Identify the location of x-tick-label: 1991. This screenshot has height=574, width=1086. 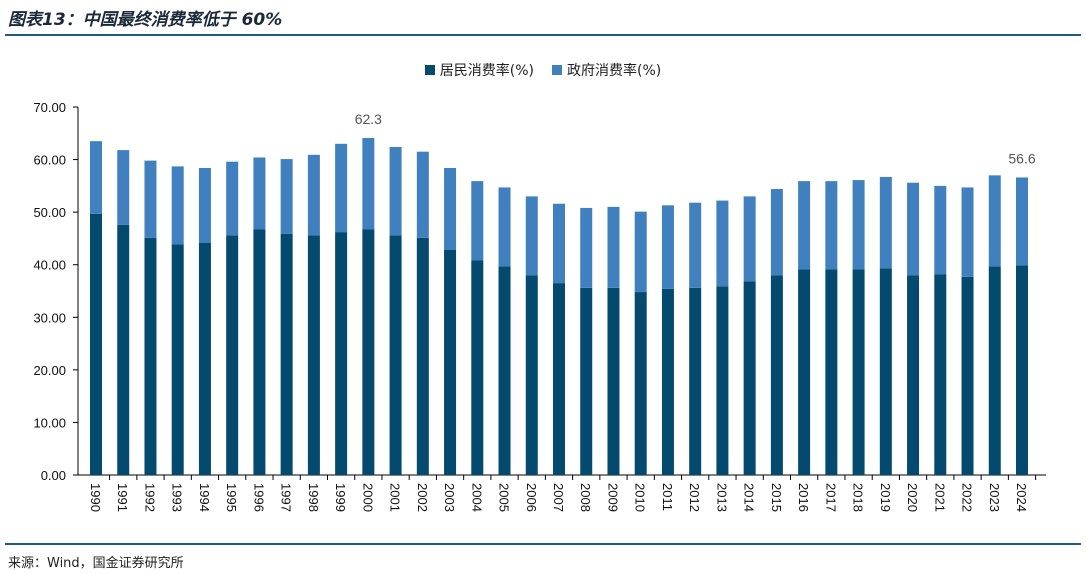
(122, 497).